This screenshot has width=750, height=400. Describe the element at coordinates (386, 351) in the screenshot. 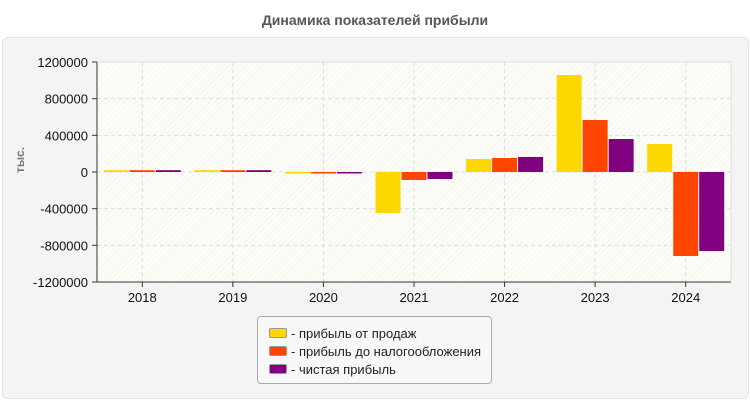

I see `legend-label: - прибыль до налогообложения` at that location.